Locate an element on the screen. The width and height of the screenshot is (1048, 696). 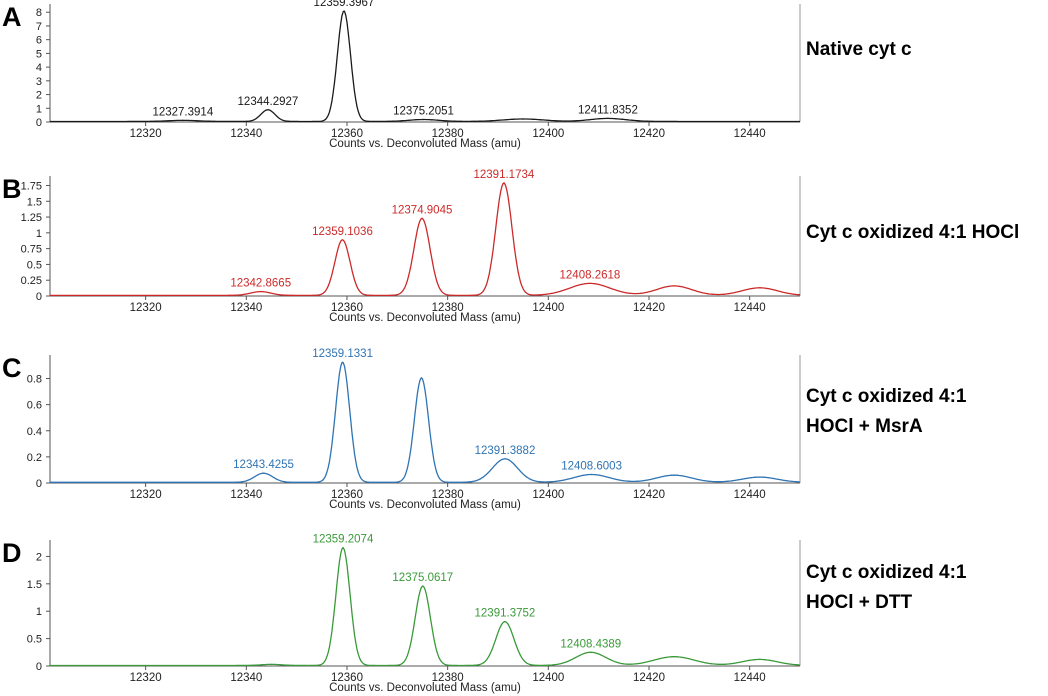
y-tick-label: 1.5 is located at coordinates (34, 585).